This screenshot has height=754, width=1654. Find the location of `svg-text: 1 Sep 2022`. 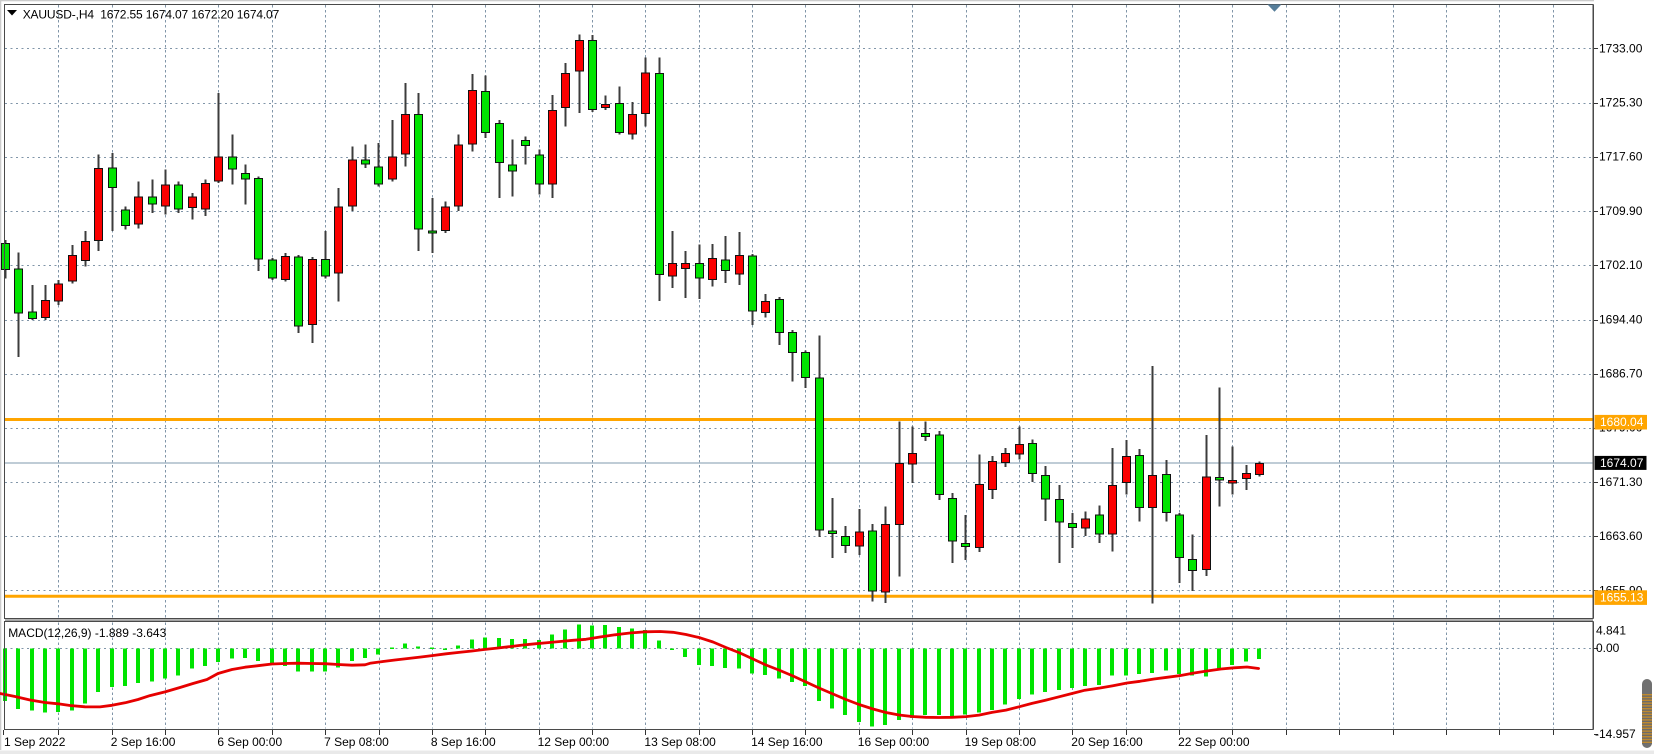

svg-text: 1 Sep 2022 is located at coordinates (35, 742).